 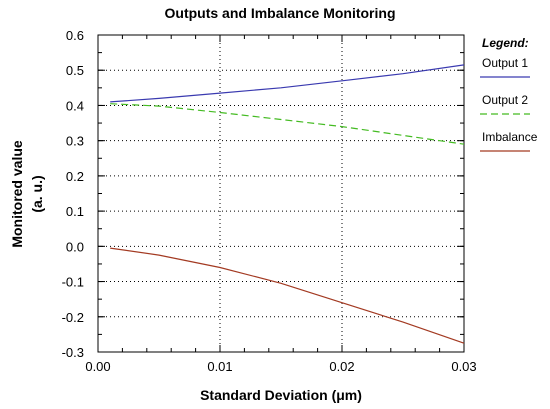 What do you see at coordinates (37, 193) in the screenshot?
I see `y-axis-label-line2: (a. u.)` at bounding box center [37, 193].